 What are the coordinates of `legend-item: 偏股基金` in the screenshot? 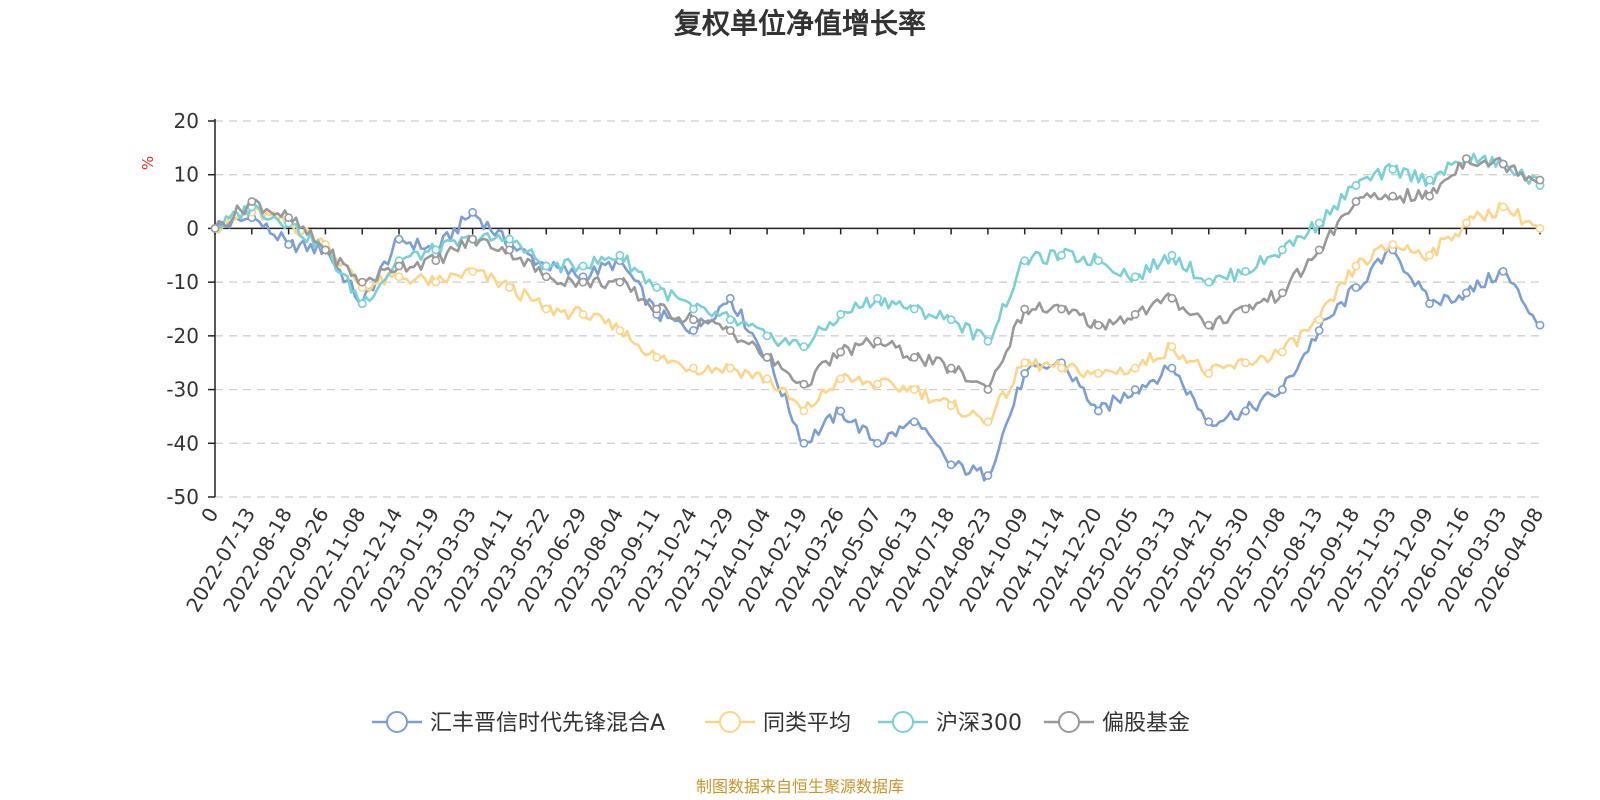 It's located at (1117, 723).